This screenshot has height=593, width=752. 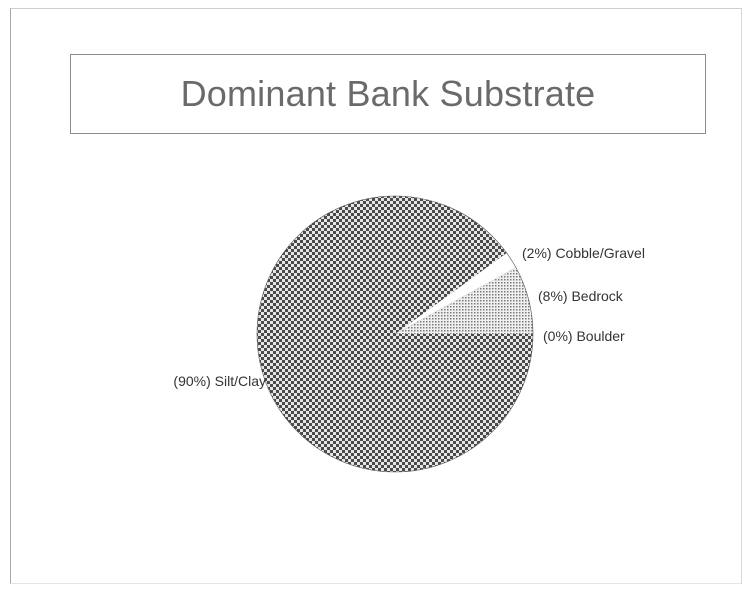 I want to click on slice-label-bedrock: (8%) Bedrock, so click(x=581, y=296).